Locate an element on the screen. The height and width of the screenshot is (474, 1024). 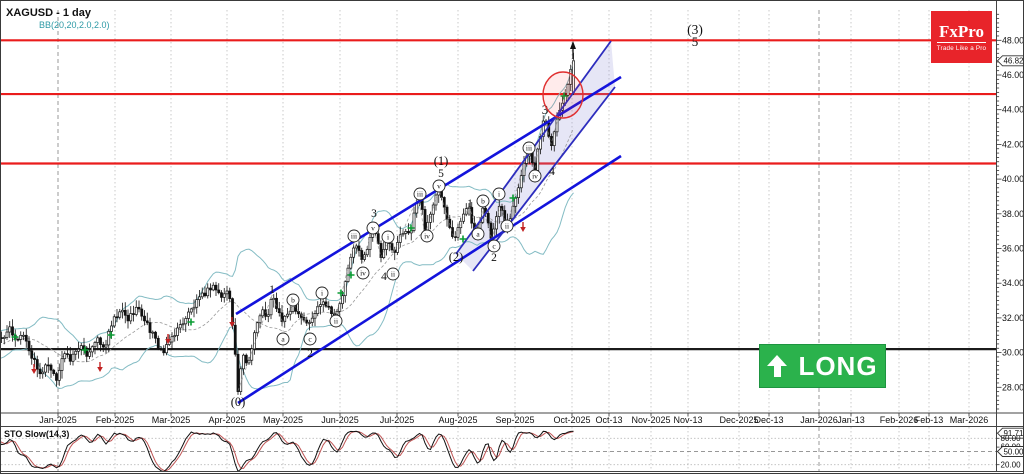
svg-text: May-2025 is located at coordinates (283, 420).